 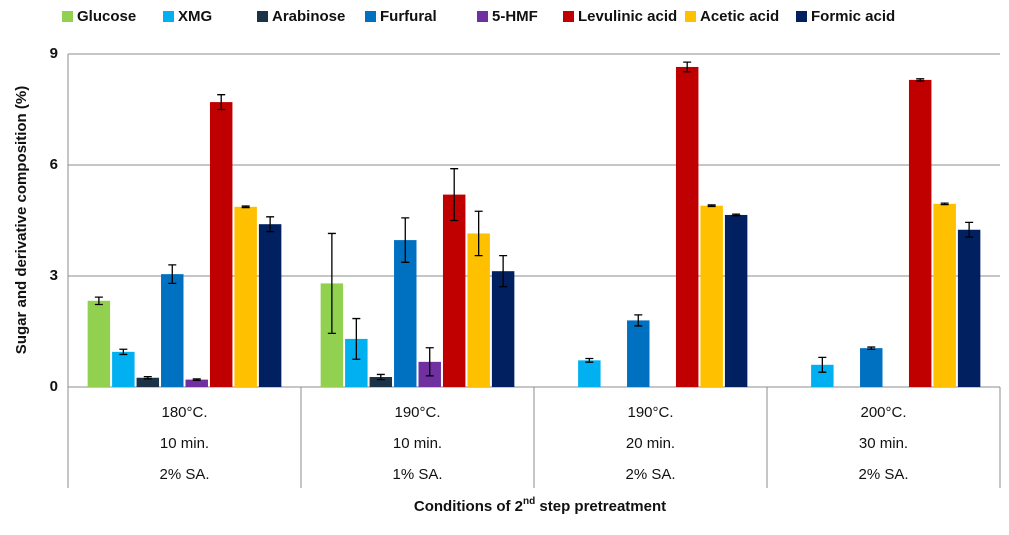 I want to click on x-tick-label: 1% SA., so click(x=417, y=474).